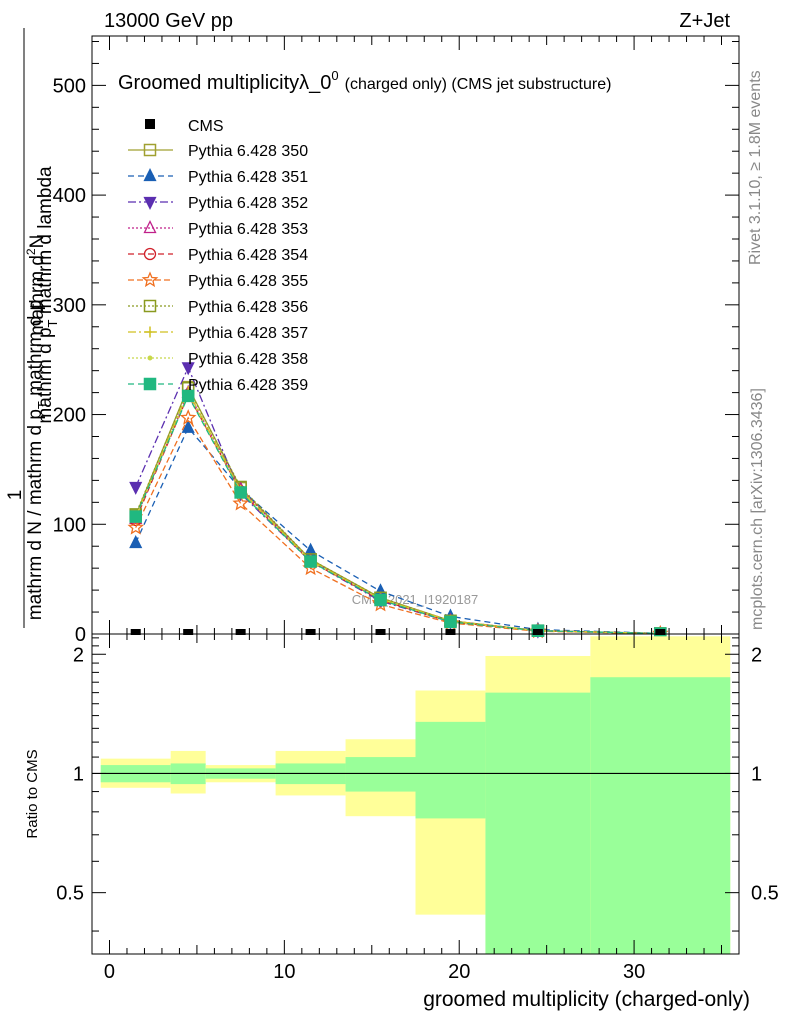 This screenshot has width=786, height=1024. What do you see at coordinates (284, 972) in the screenshot?
I see `ratio-xtick-label-1: 10` at bounding box center [284, 972].